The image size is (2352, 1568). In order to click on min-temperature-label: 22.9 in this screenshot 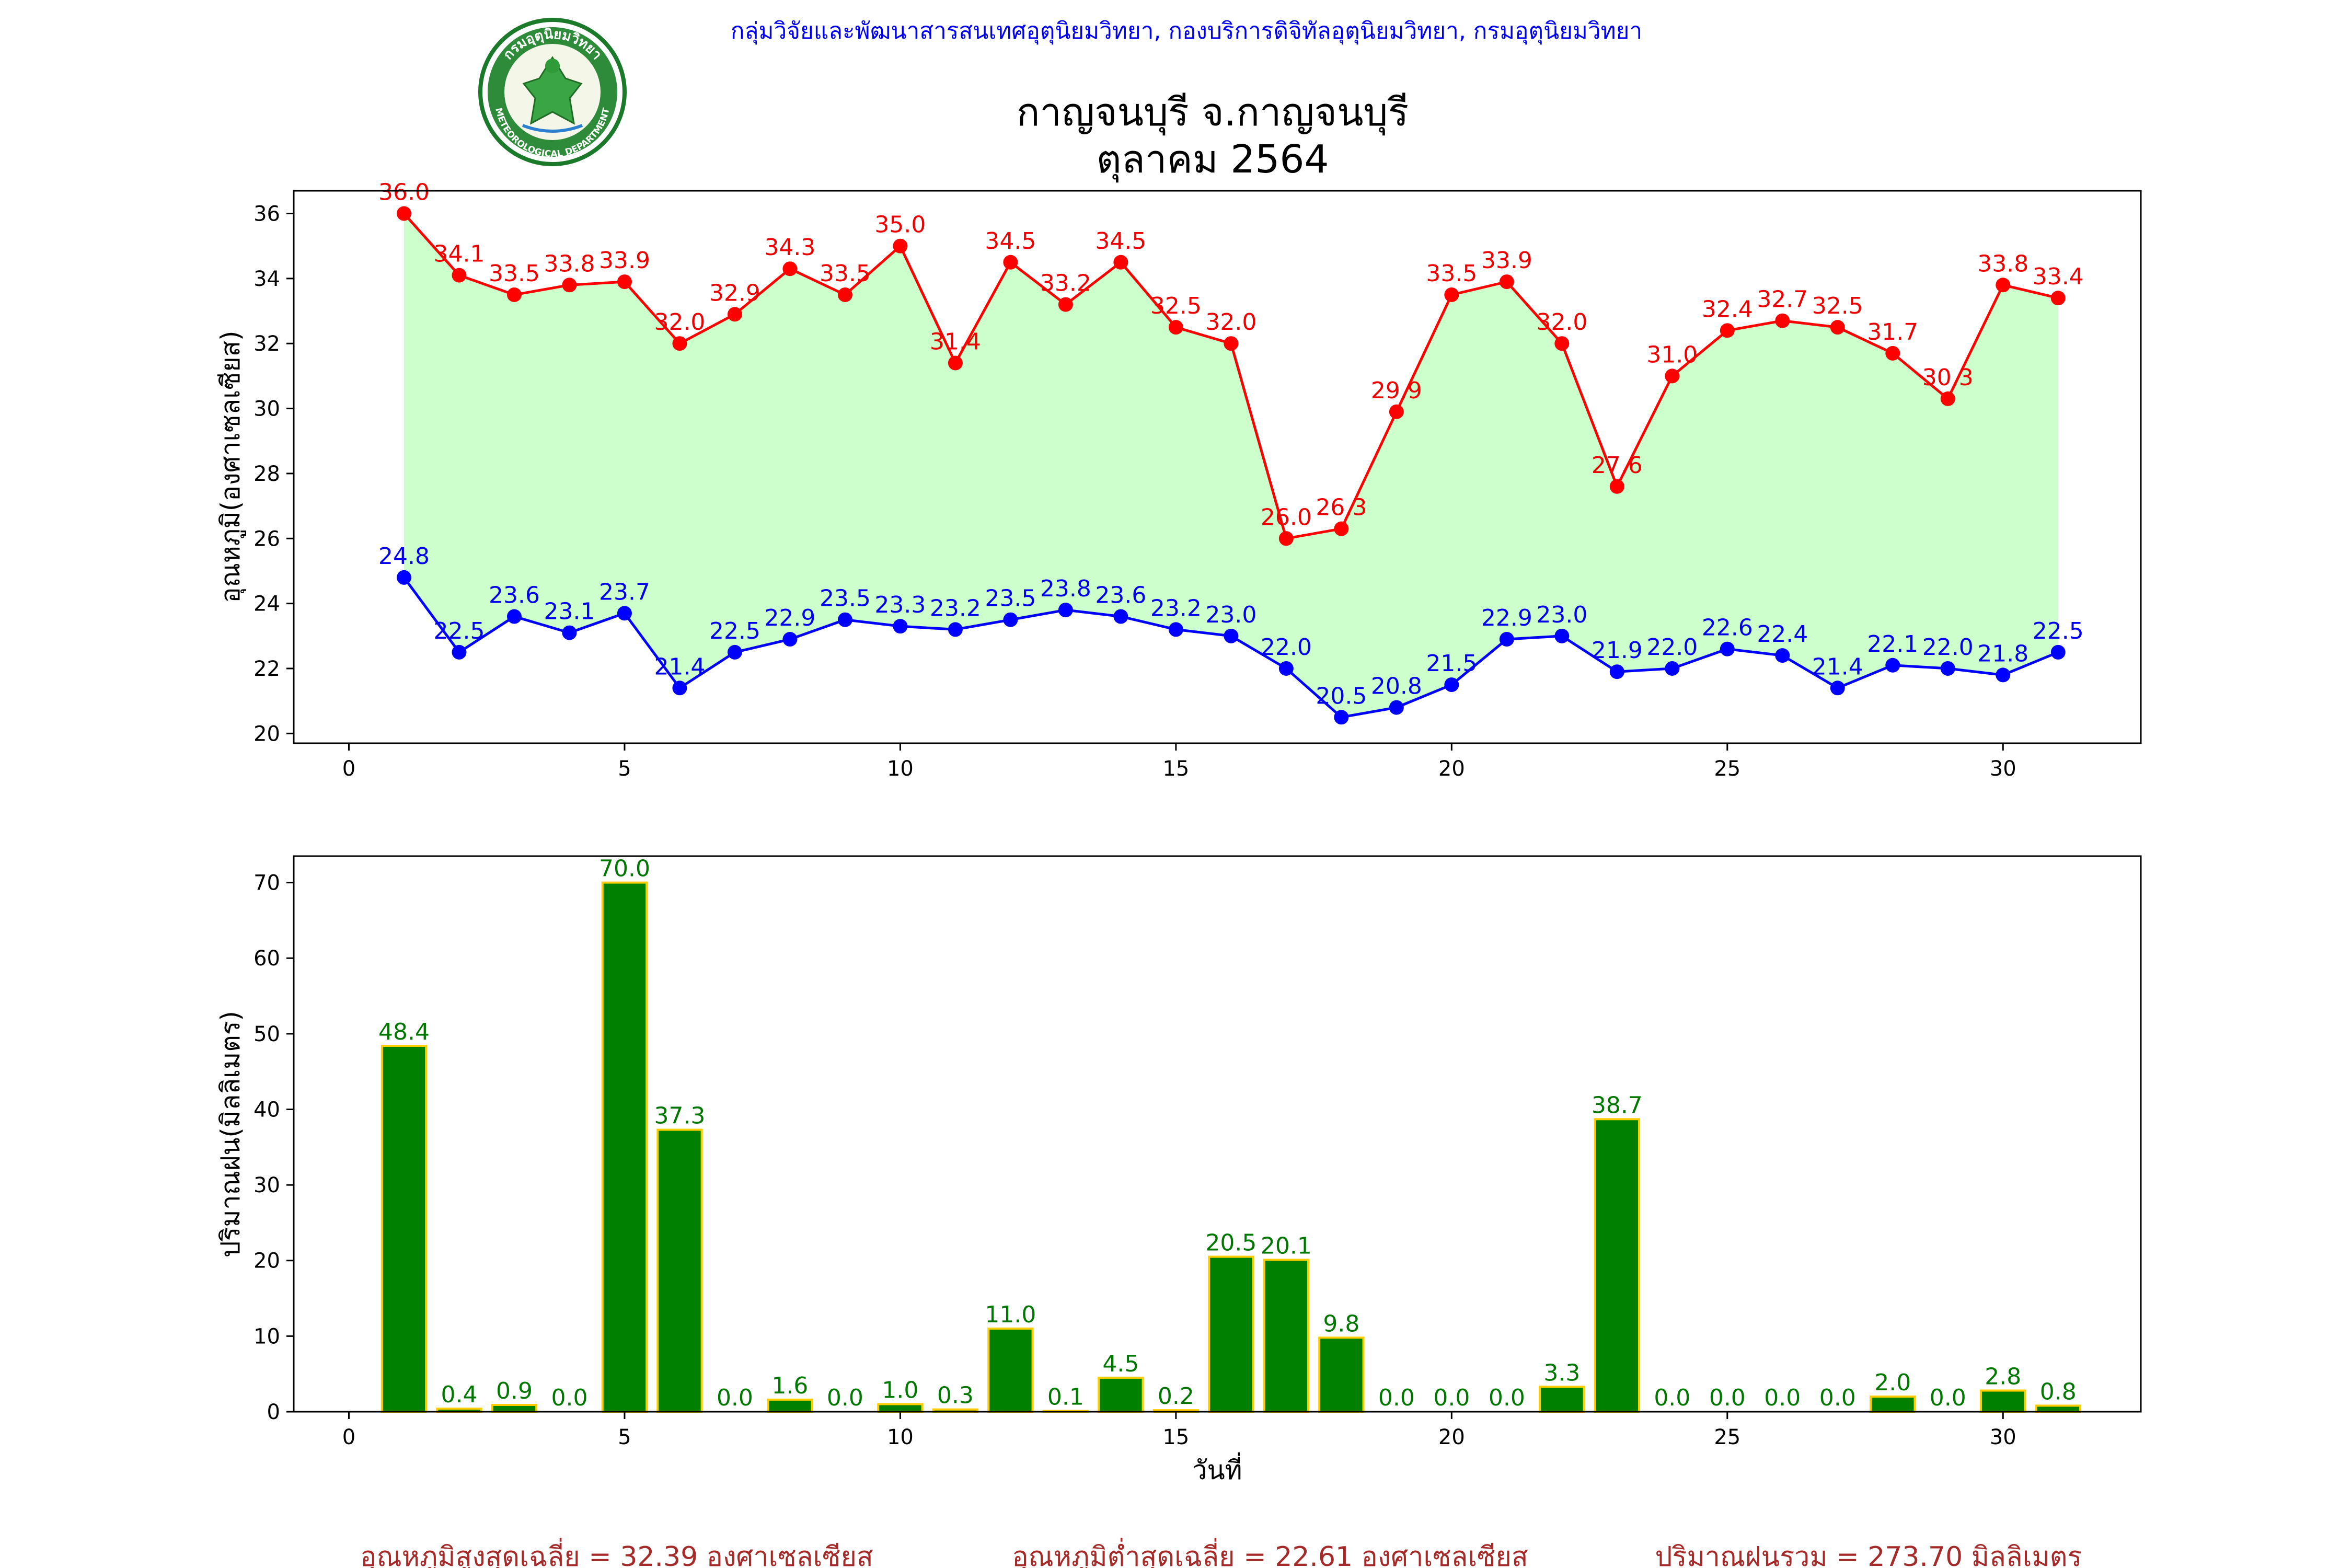, I will do `click(1506, 618)`.